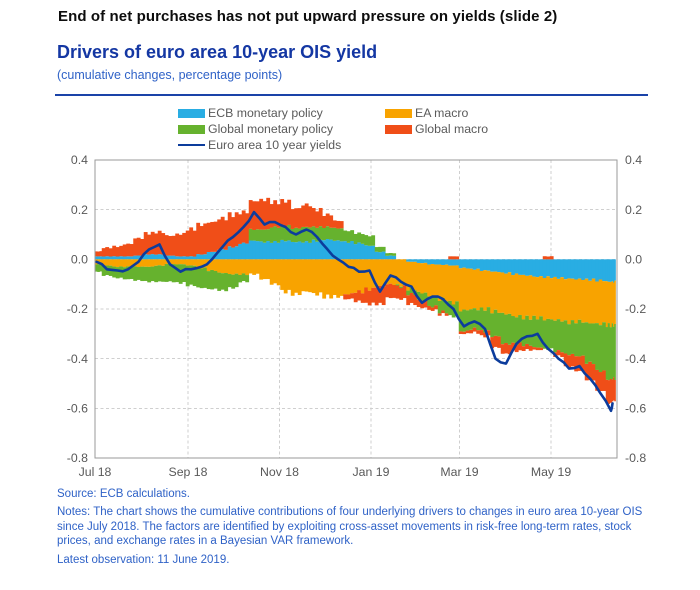  Describe the element at coordinates (398, 113) in the screenshot. I see `legend-swatch-ea-macro` at that location.